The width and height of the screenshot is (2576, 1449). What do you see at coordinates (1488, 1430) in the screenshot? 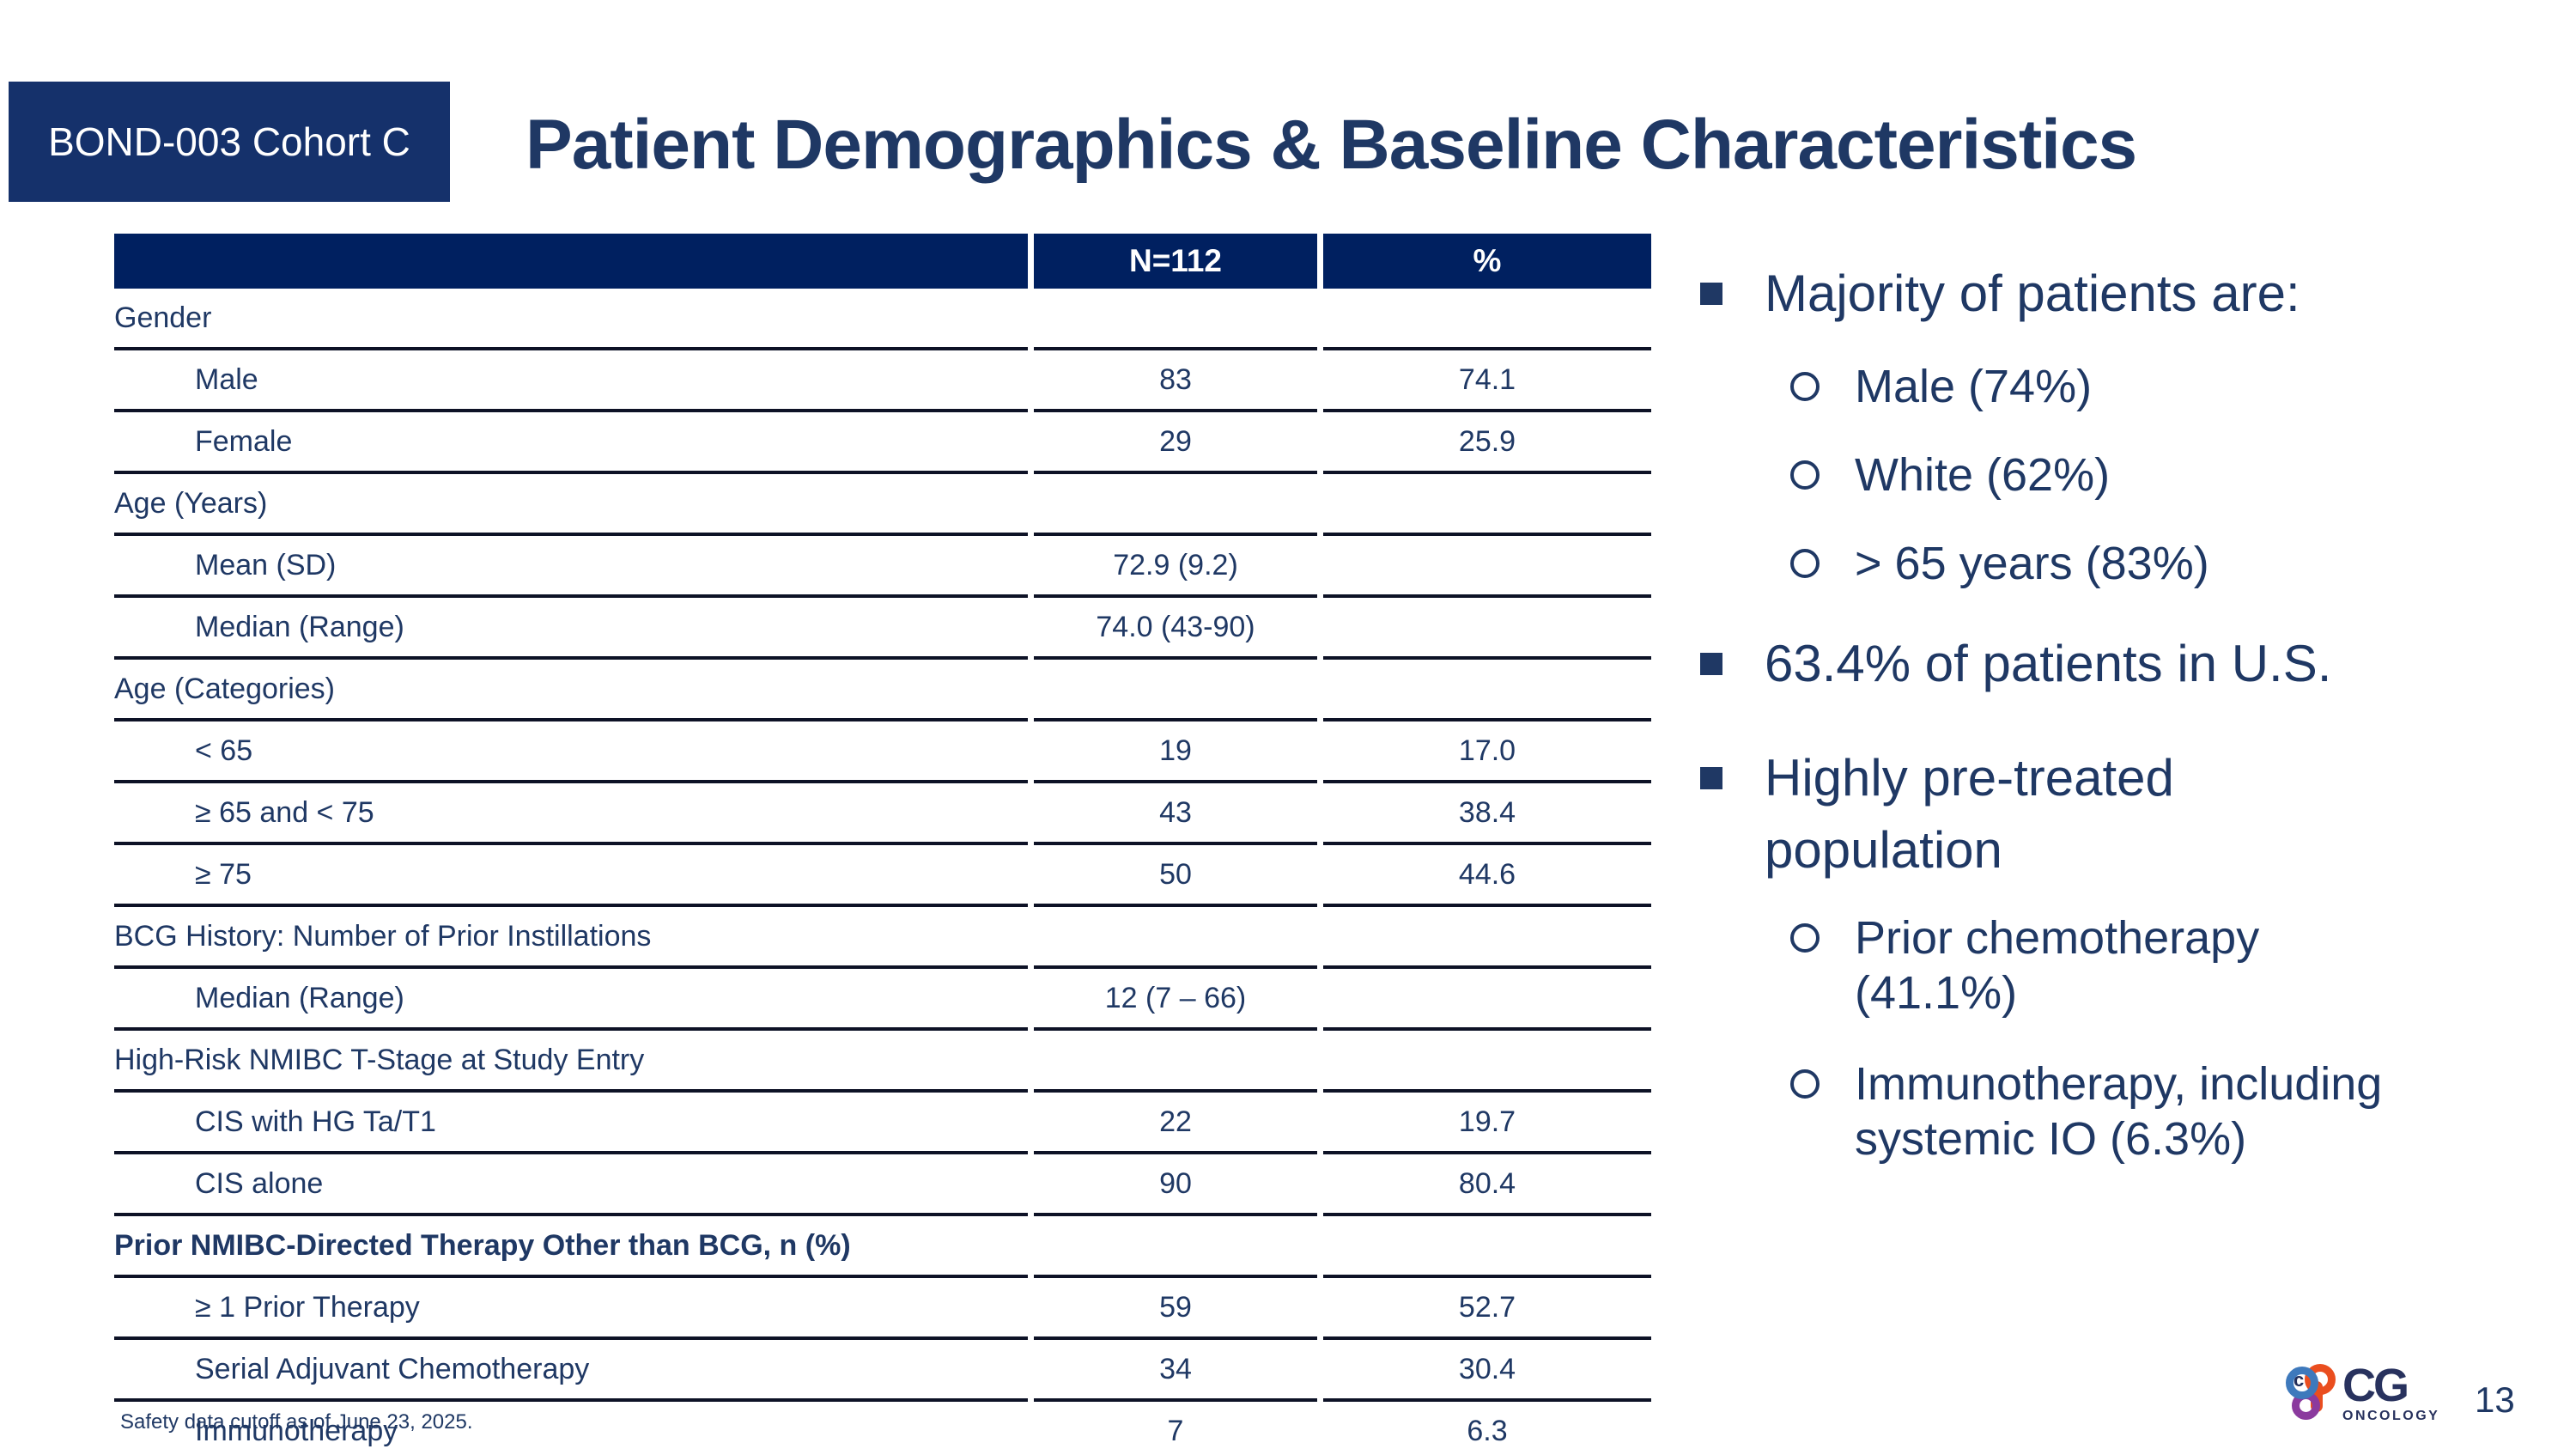
I see `row-pct-value: 6.3` at bounding box center [1488, 1430].